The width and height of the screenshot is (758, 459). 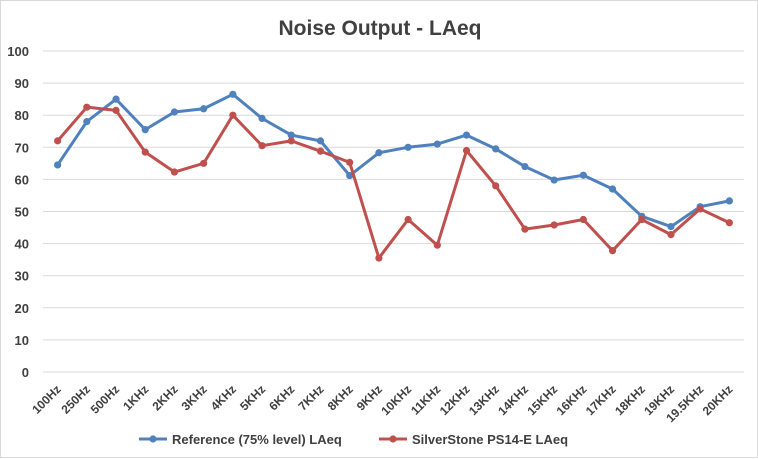 What do you see at coordinates (22, 147) in the screenshot?
I see `y-tick-label: 70` at bounding box center [22, 147].